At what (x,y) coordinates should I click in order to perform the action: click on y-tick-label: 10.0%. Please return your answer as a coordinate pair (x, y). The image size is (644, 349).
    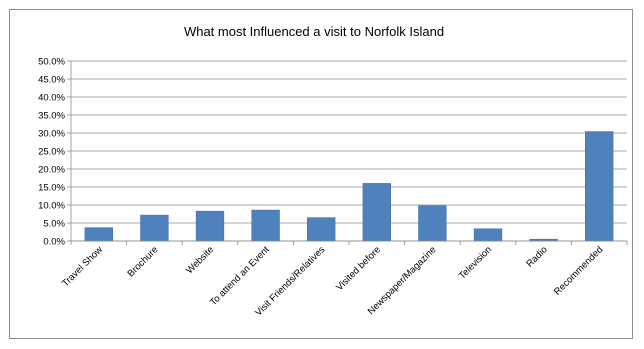
    Looking at the image, I should click on (51, 206).